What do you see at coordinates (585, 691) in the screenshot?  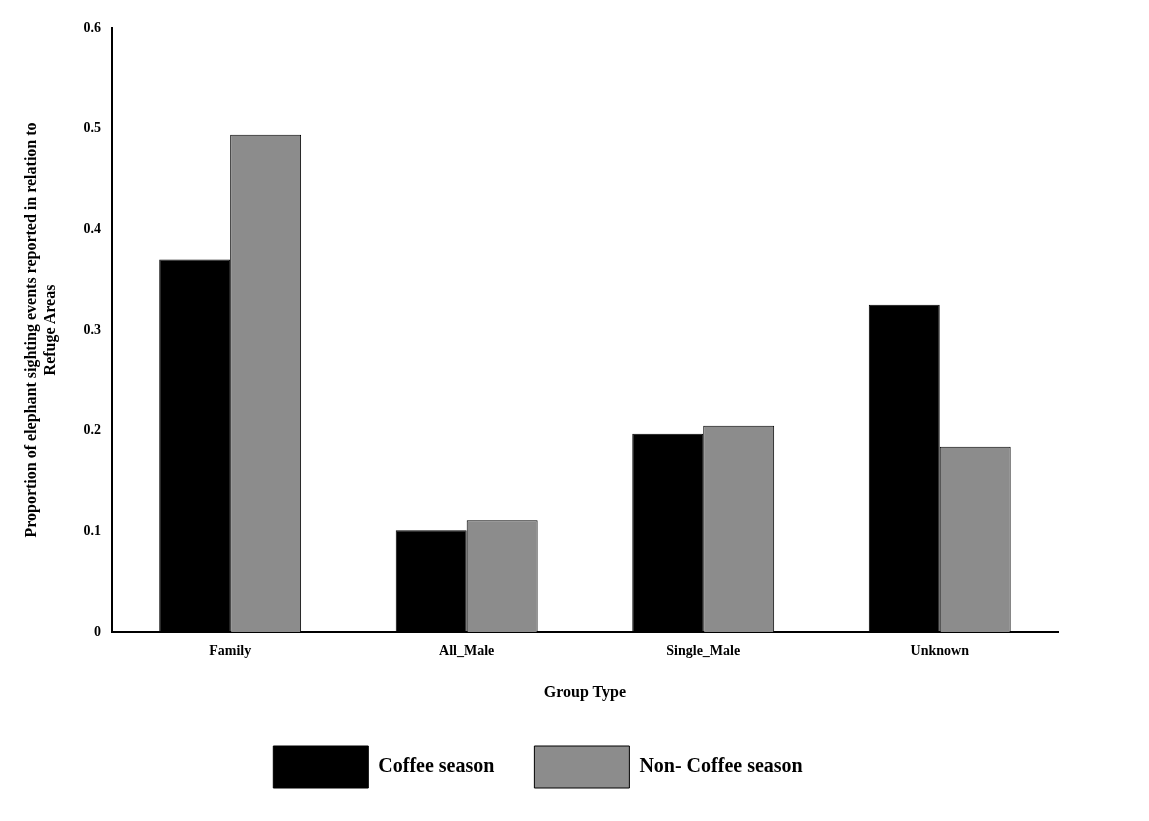 I see `x-axis-title: Group Type` at bounding box center [585, 691].